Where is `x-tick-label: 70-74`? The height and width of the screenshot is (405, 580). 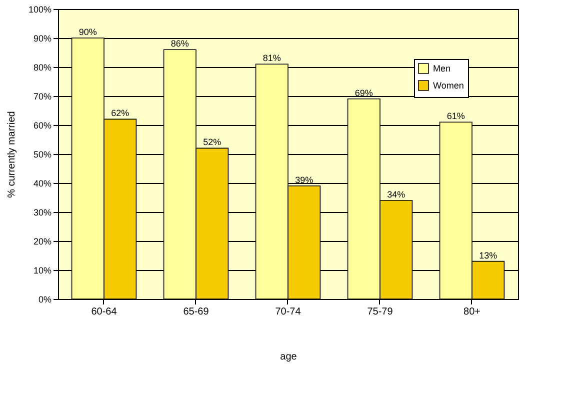 x-tick-label: 70-74 is located at coordinates (288, 312).